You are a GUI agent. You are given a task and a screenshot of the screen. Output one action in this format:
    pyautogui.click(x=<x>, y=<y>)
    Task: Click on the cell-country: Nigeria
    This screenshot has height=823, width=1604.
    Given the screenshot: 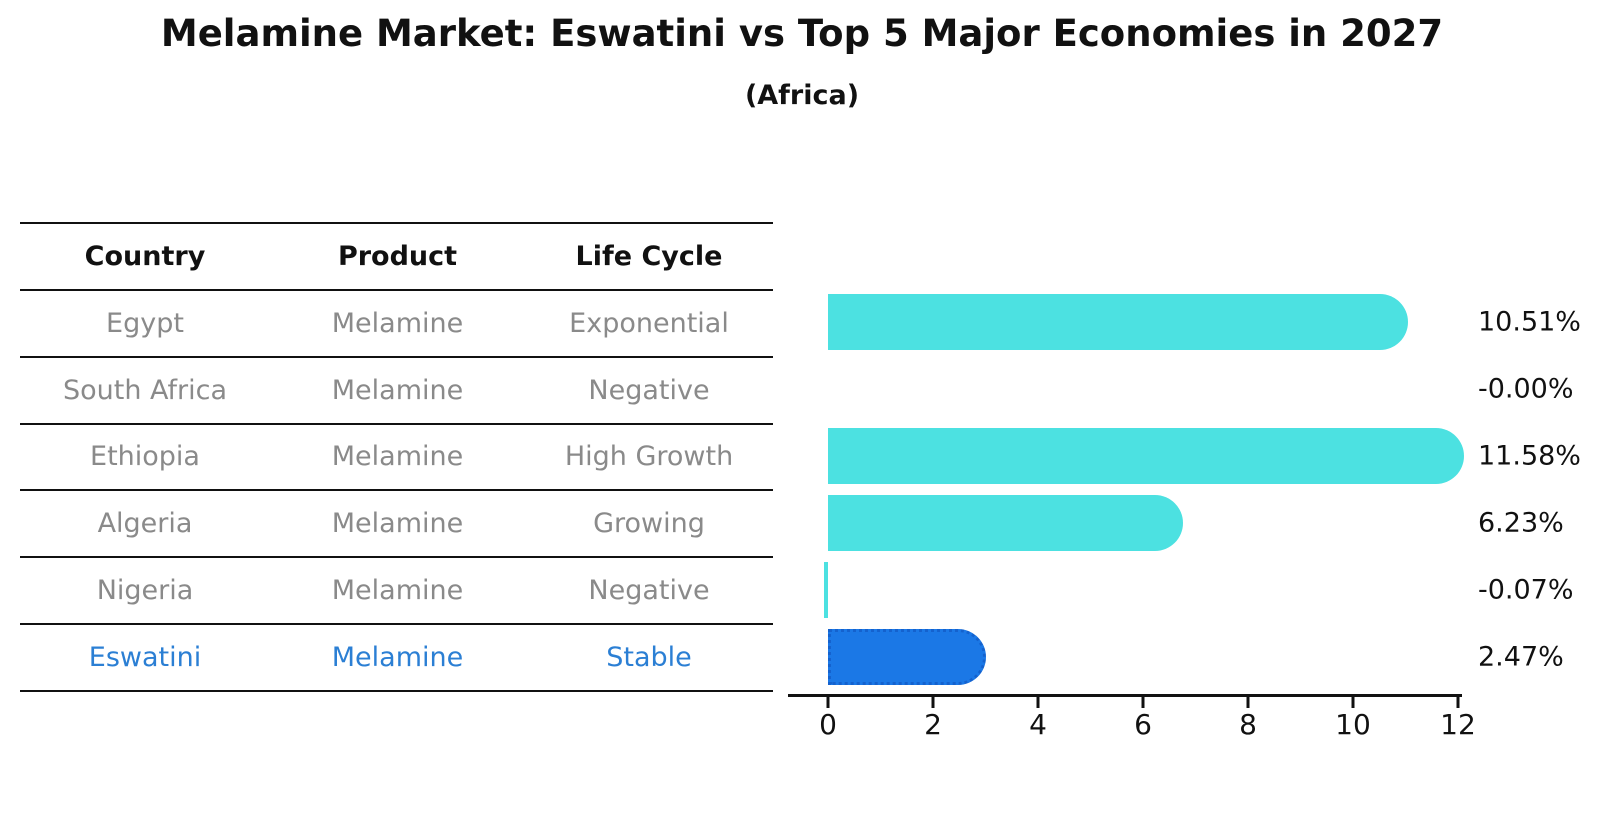 What is the action you would take?
    pyautogui.click(x=145, y=591)
    